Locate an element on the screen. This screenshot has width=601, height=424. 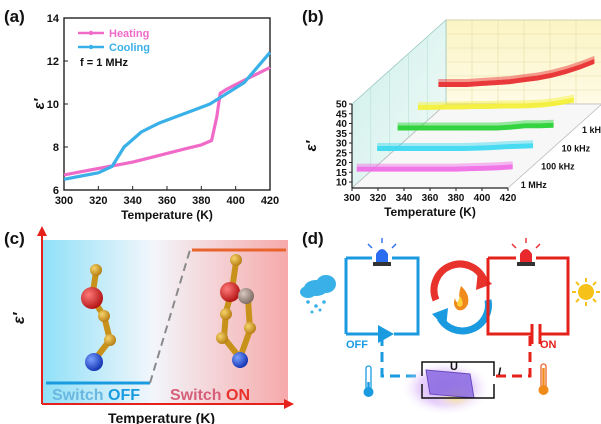
crystal-sample-icon is located at coordinates (450, 384).